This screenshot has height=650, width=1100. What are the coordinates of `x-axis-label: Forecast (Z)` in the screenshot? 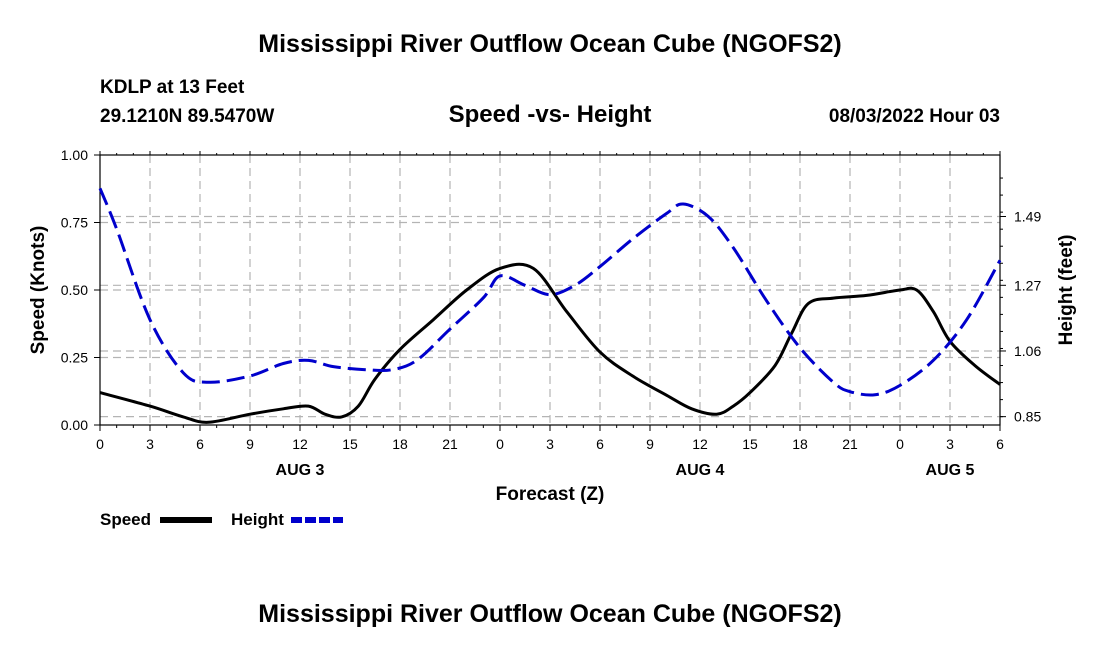 It's located at (550, 494).